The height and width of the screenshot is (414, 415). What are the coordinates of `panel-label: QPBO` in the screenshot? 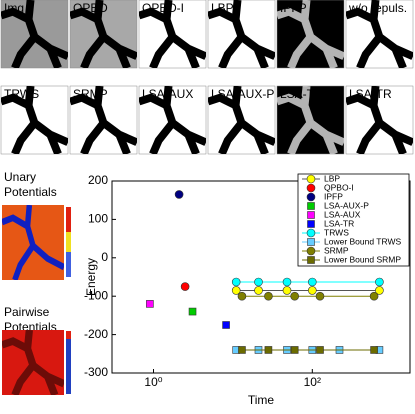 It's located at (90, 8).